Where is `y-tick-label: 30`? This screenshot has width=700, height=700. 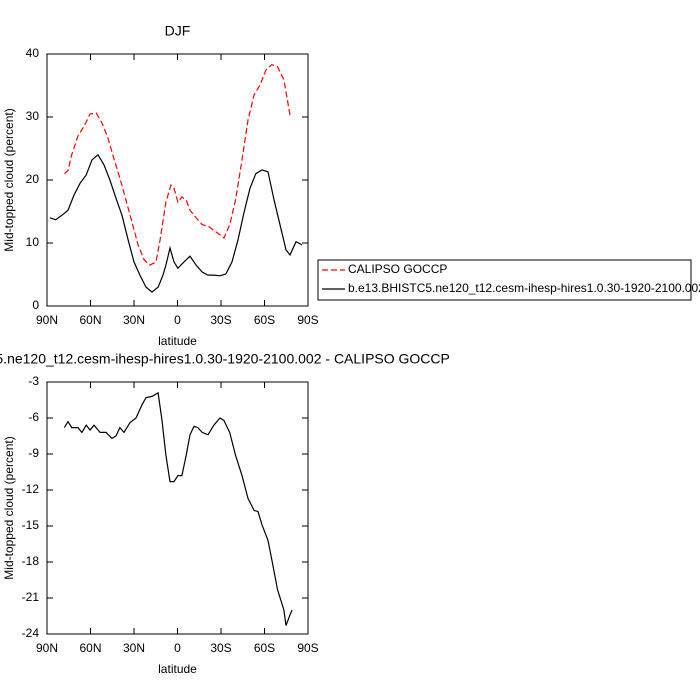
y-tick-label: 30 is located at coordinates (33, 116).